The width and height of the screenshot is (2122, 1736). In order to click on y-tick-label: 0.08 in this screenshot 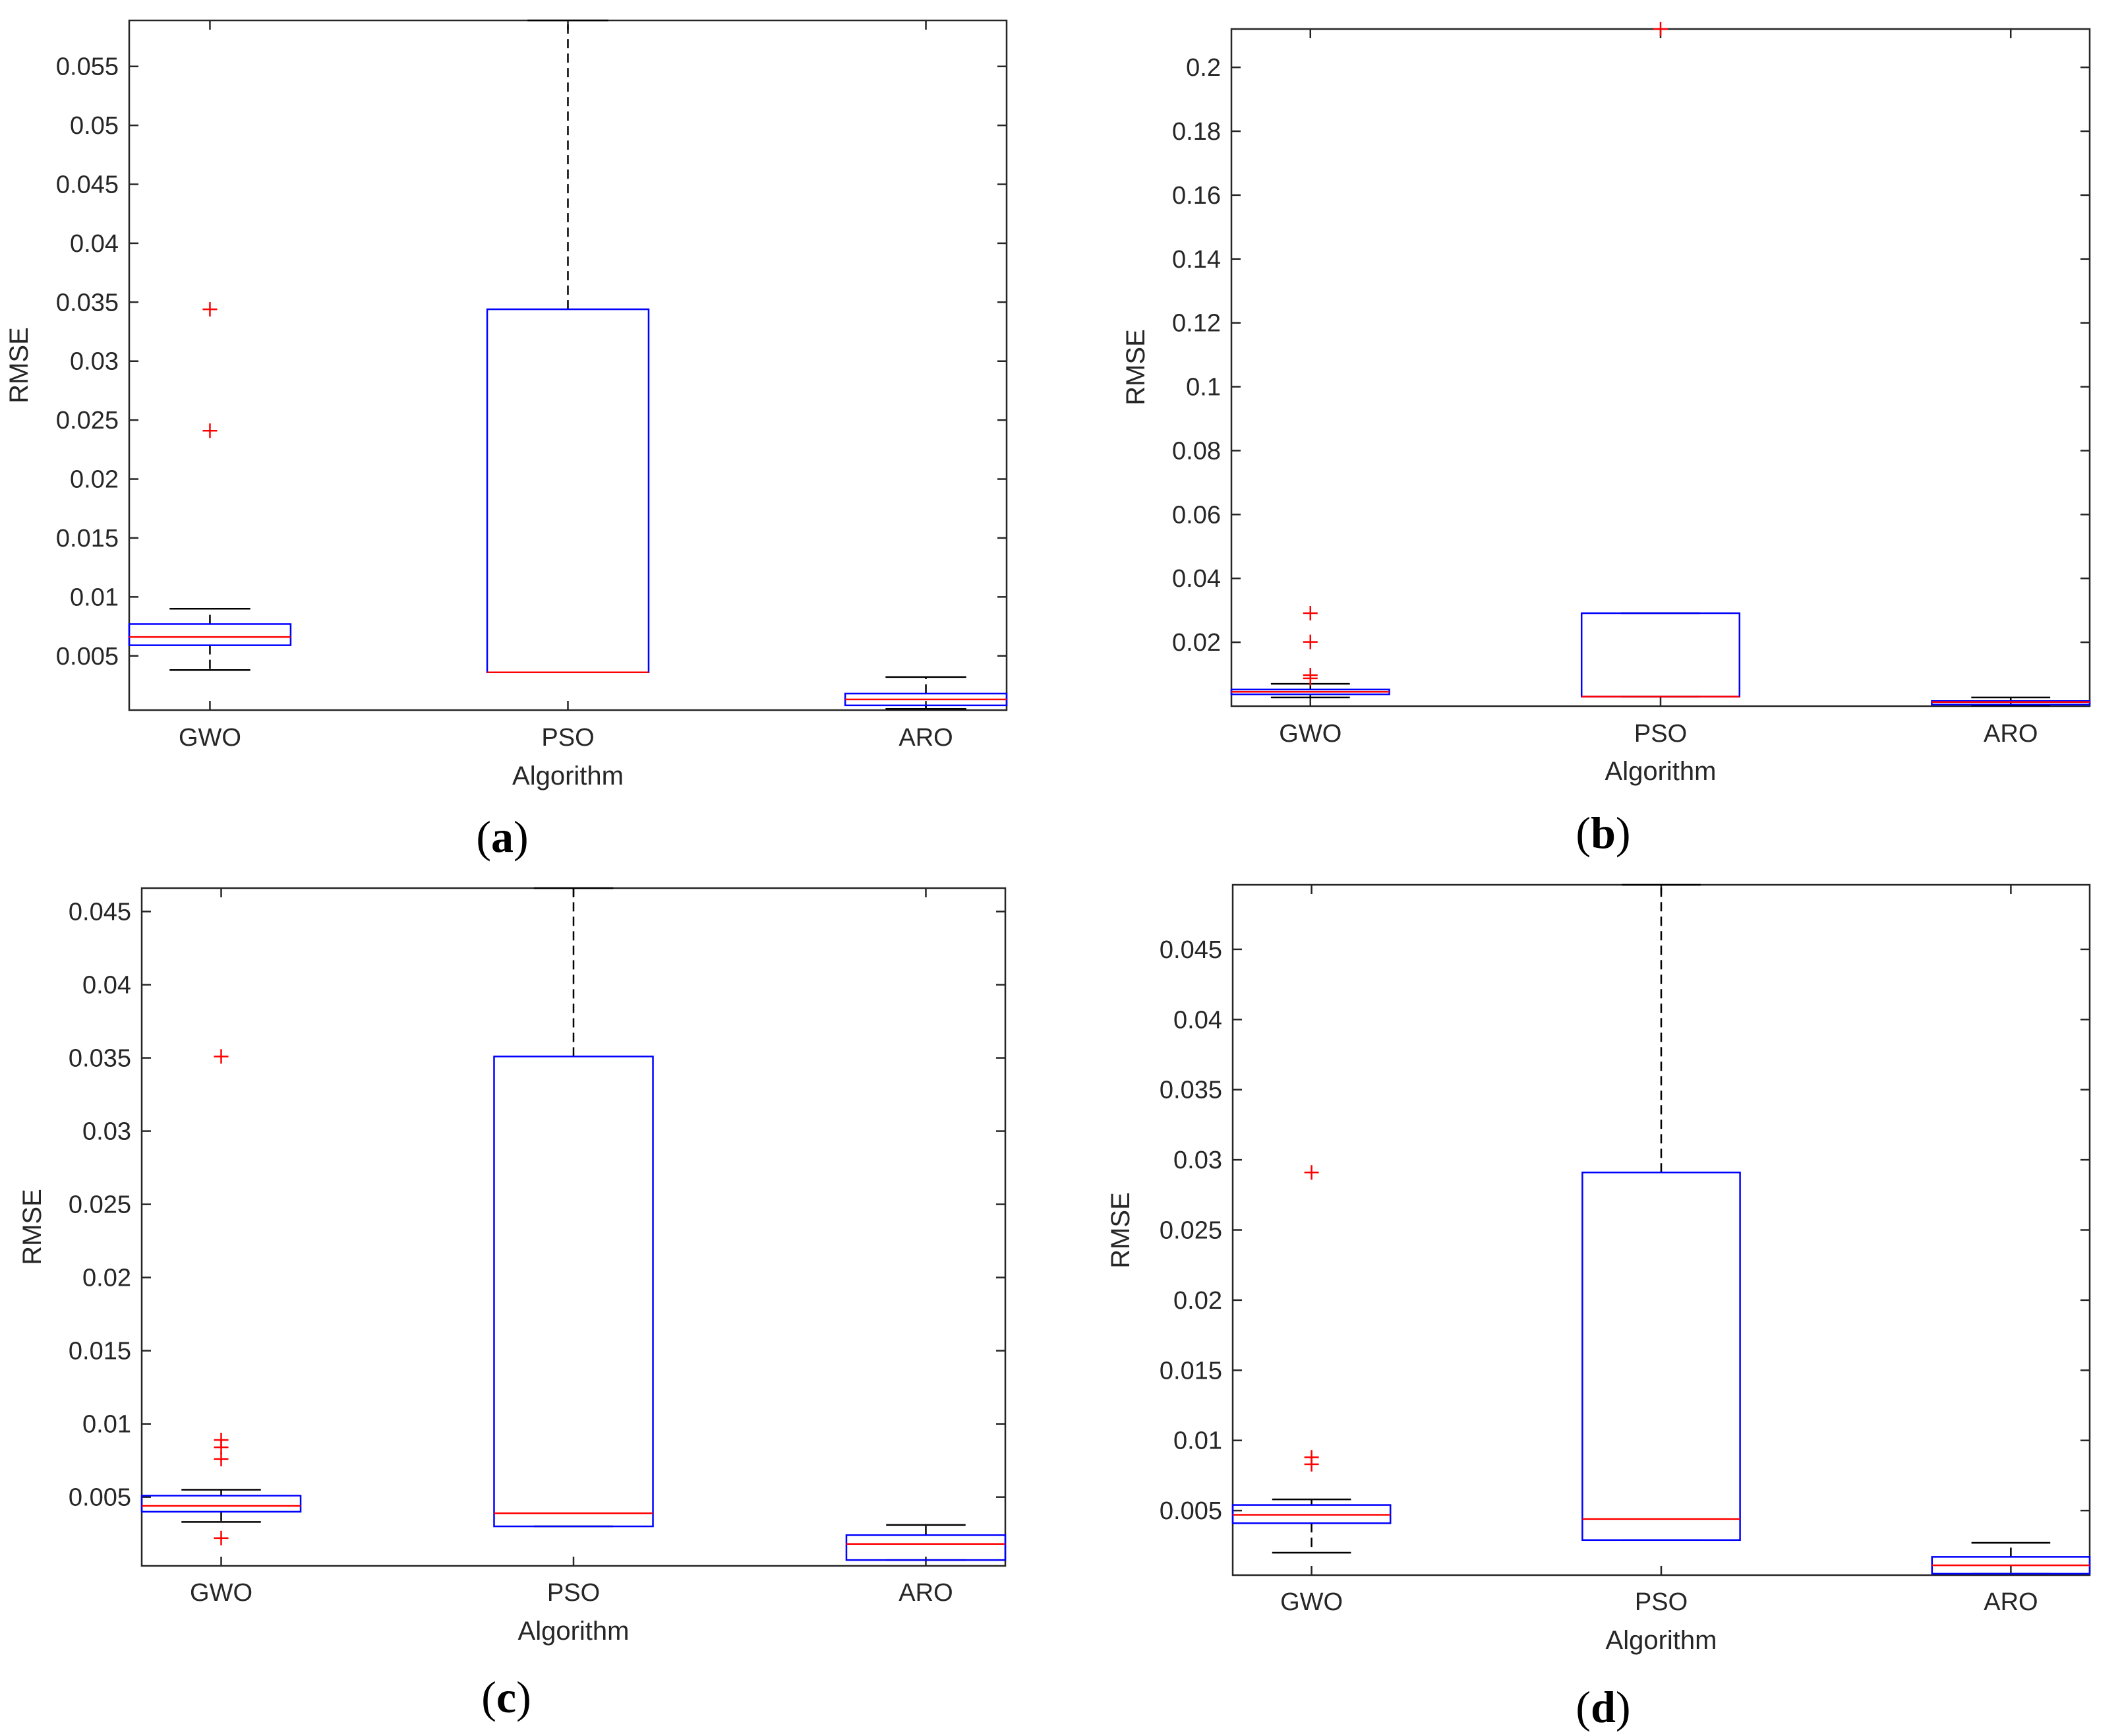, I will do `click(1196, 451)`.